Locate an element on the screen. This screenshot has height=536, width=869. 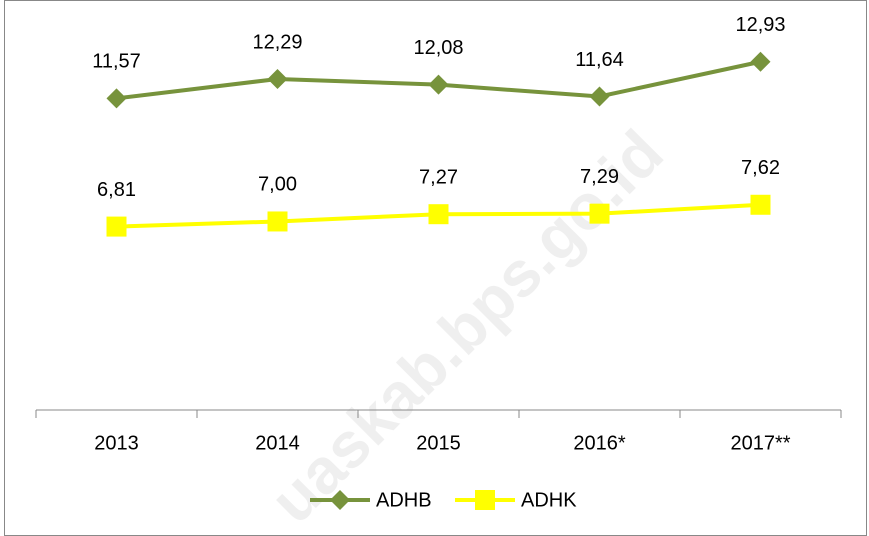
data-label: 7,27 is located at coordinates (438, 177).